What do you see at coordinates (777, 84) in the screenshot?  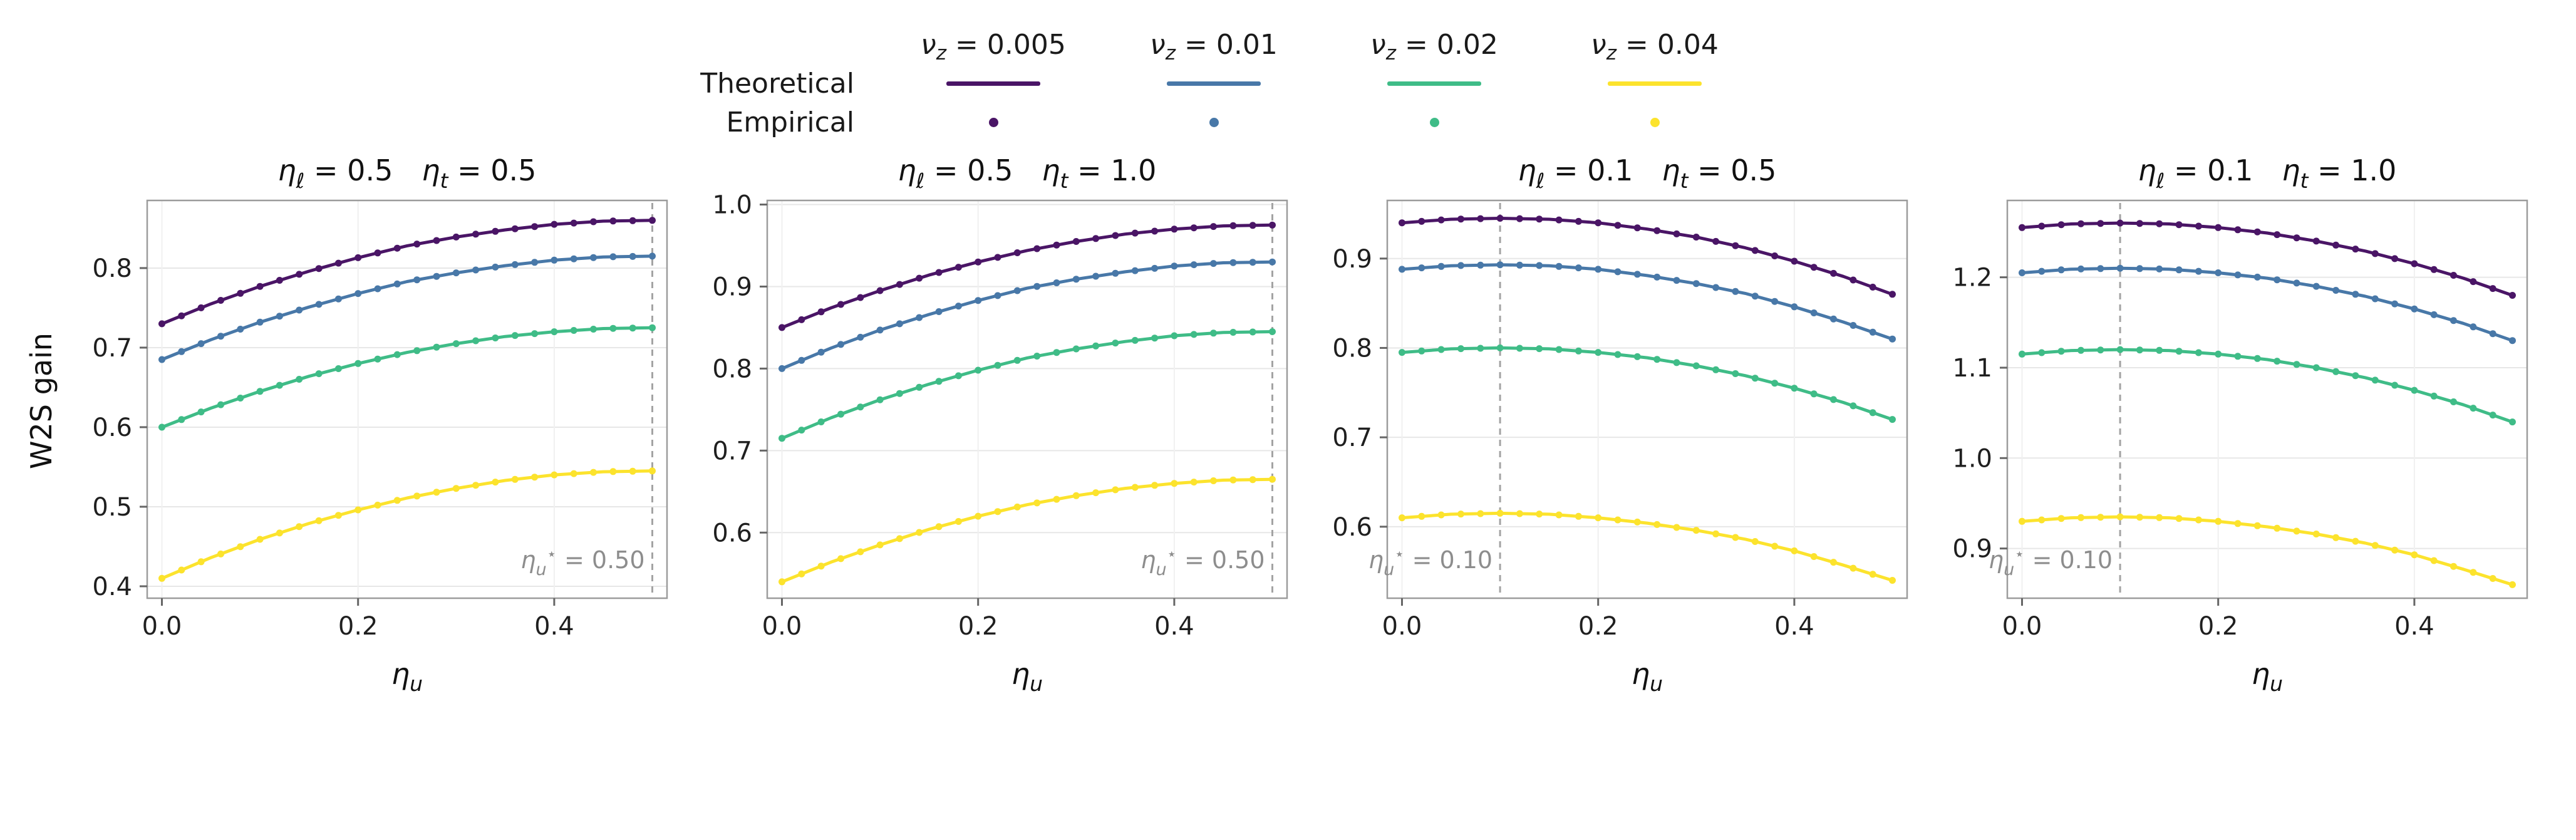 I see `legend-row-theoretical: Theoretical` at bounding box center [777, 84].